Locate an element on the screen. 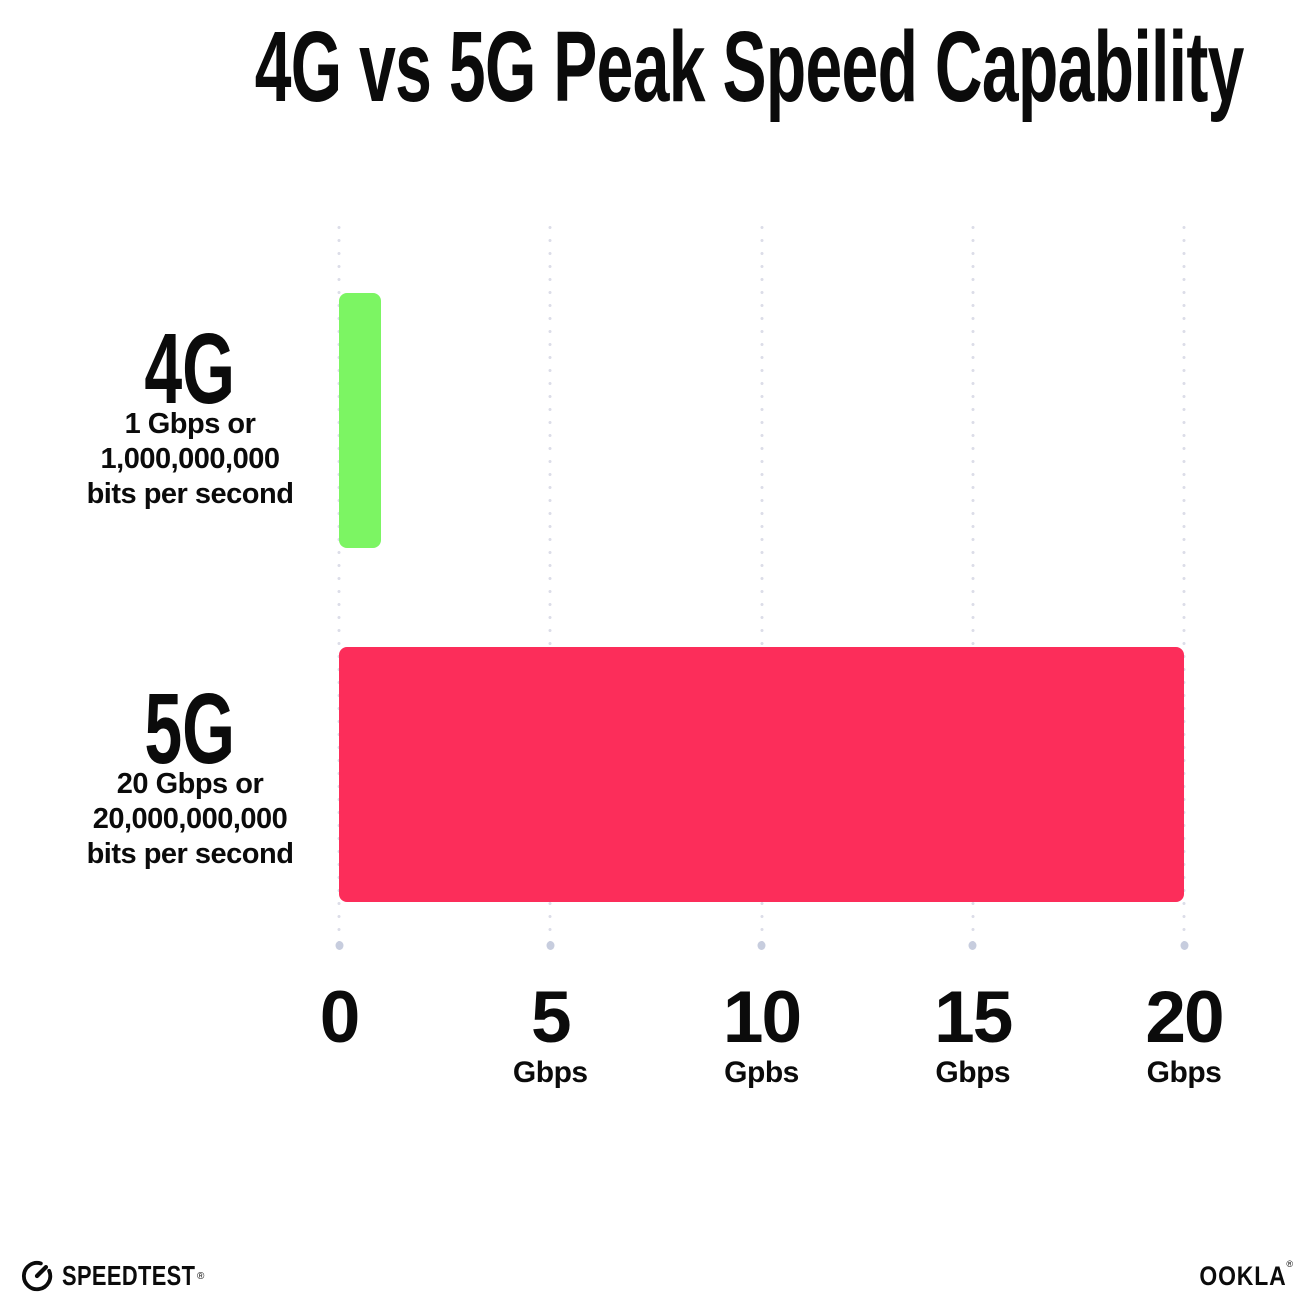  bar-5g is located at coordinates (761, 774).